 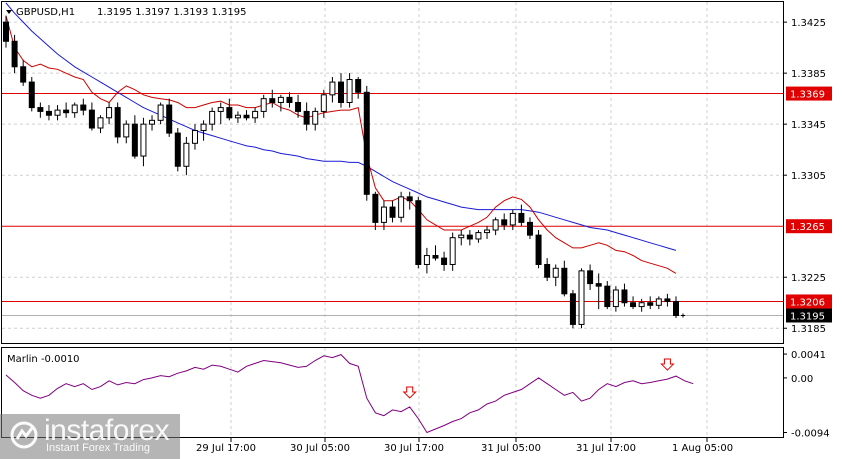 I want to click on indicator-tick-label: 0.0041, so click(x=808, y=355).